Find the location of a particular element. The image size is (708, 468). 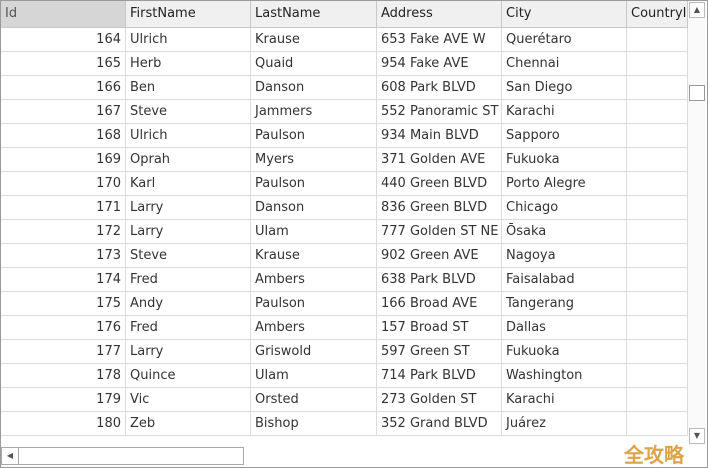

cell-address: 714 Park BLVD is located at coordinates (439, 375).